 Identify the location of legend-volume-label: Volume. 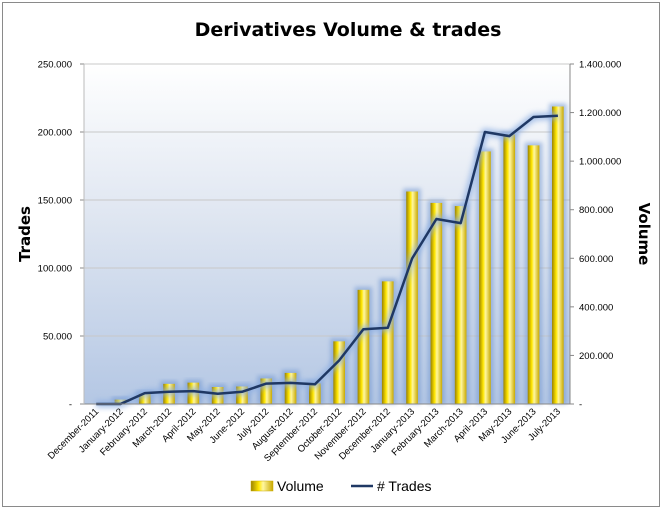
(300, 486).